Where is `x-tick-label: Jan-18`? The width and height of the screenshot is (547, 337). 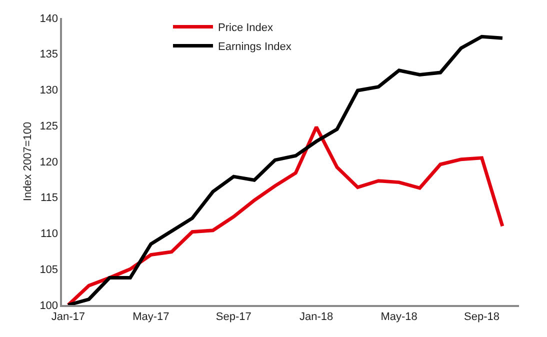 x-tick-label: Jan-18 is located at coordinates (317, 316).